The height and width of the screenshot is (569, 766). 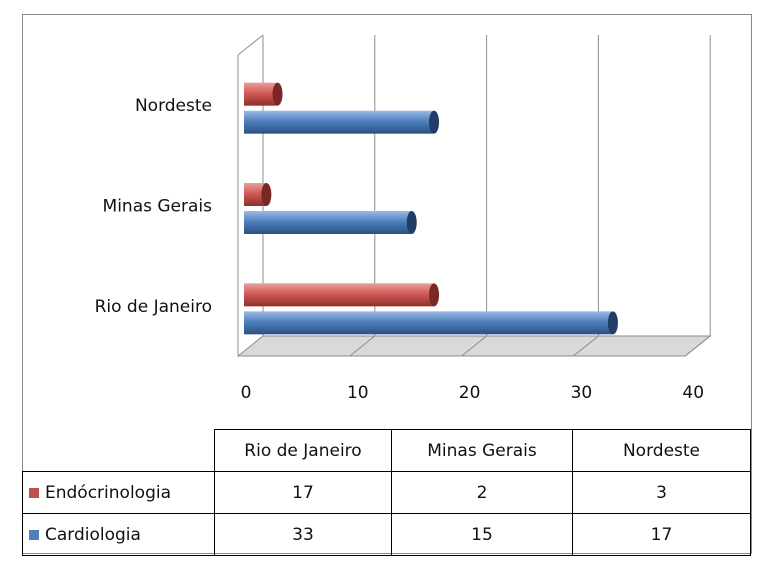 I want to click on y-category-label: Rio de Janeiro, so click(x=153, y=307).